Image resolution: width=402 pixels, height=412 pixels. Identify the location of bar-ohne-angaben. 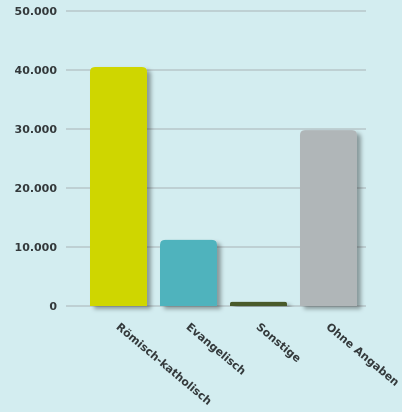
(328, 218).